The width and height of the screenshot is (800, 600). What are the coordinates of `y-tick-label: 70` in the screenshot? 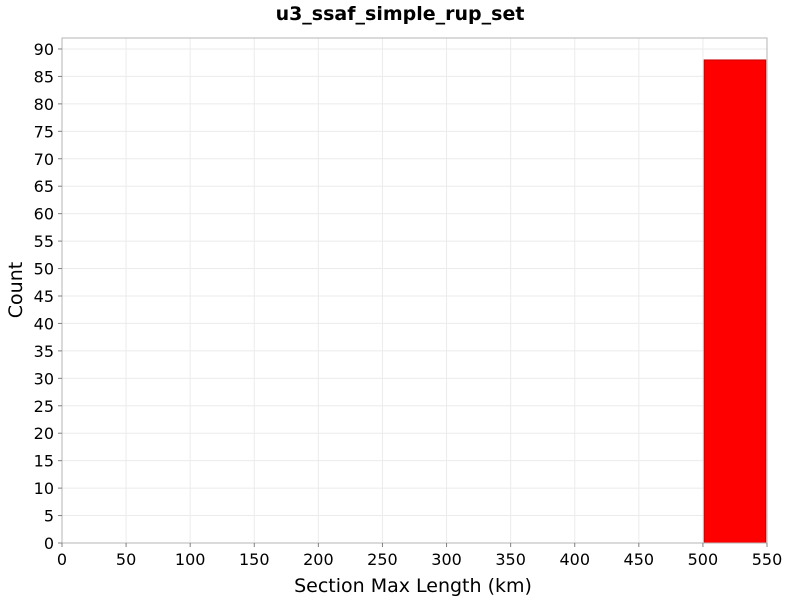 It's located at (44, 159).